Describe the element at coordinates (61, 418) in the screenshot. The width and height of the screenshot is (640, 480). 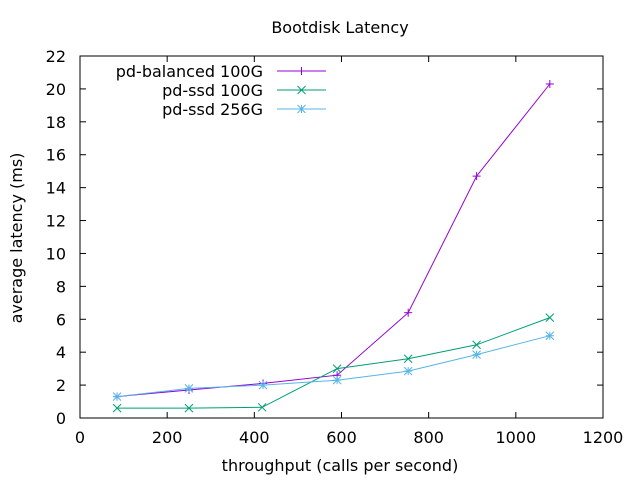
I see `y-tick-label: 0` at that location.